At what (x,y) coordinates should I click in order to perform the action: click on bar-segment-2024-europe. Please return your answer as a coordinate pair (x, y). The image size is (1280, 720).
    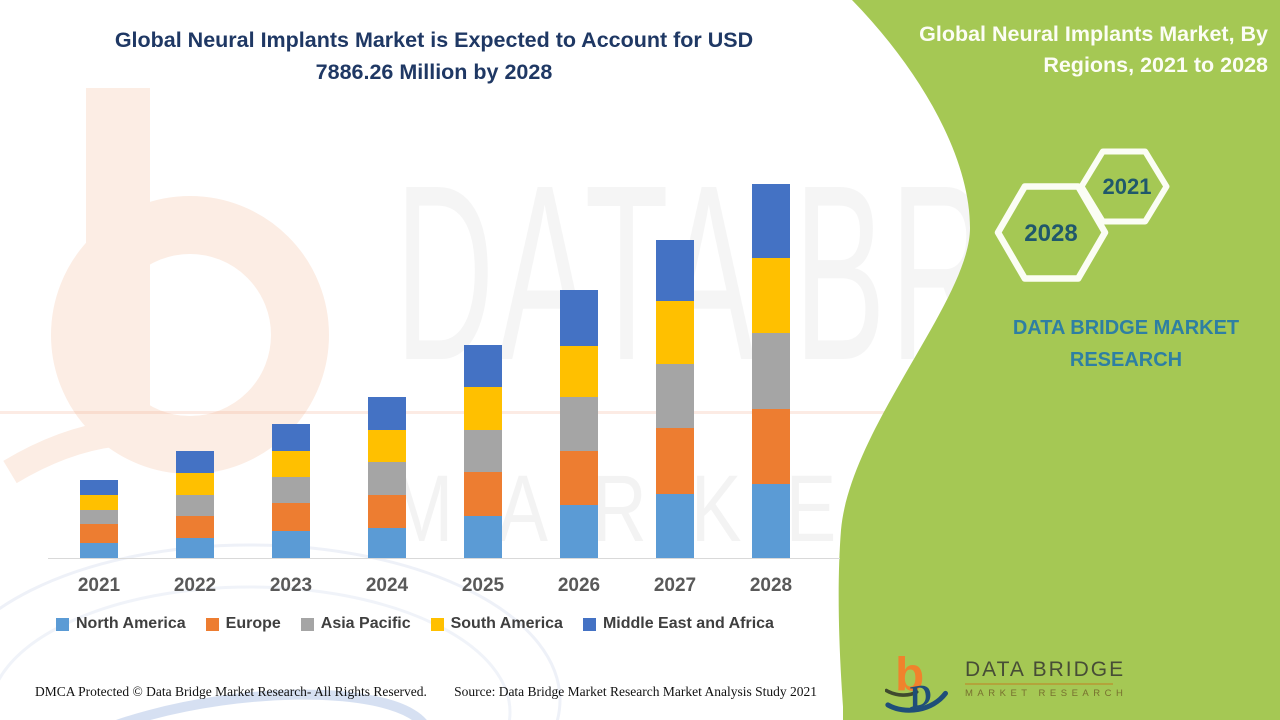
    Looking at the image, I should click on (387, 511).